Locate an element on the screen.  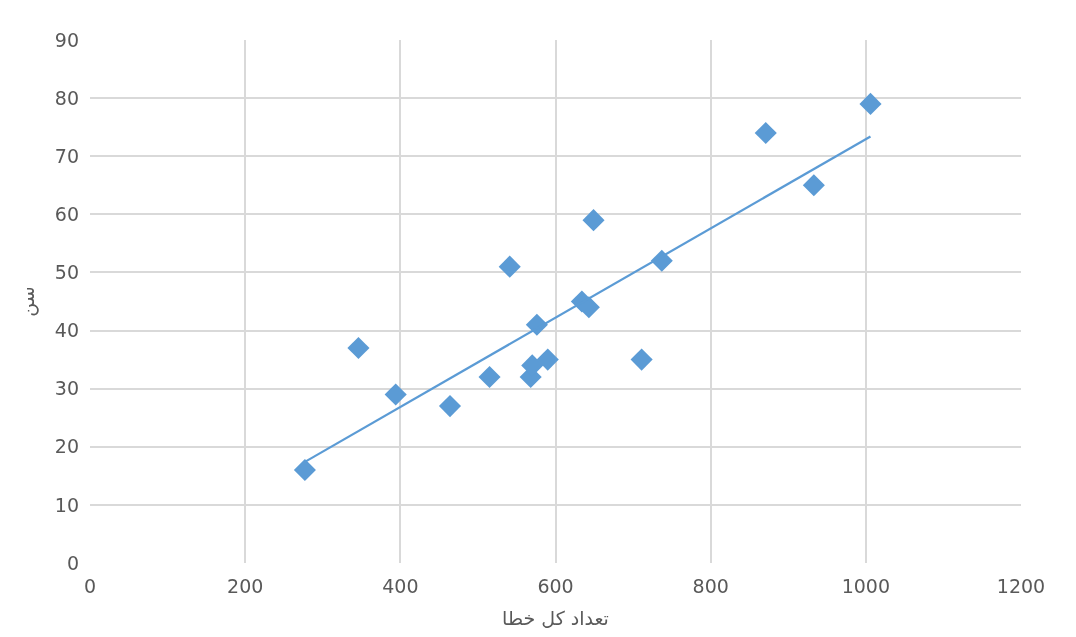
y-tick-label: 40 is located at coordinates (66, 330).